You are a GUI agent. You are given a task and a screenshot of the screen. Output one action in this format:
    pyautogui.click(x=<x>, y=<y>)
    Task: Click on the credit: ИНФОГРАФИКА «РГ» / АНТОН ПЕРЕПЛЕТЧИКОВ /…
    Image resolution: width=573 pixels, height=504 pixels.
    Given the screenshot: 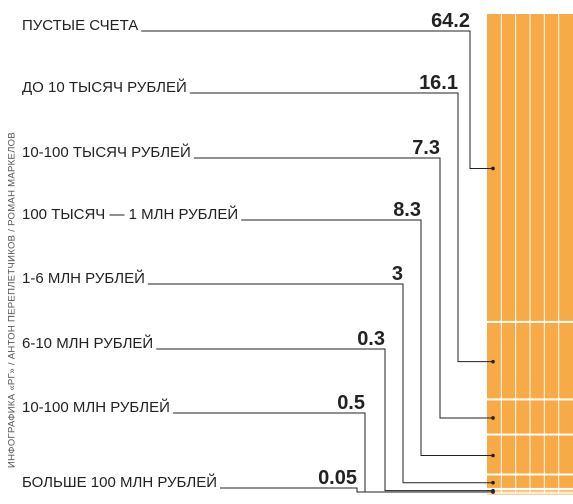 What is the action you would take?
    pyautogui.click(x=12, y=300)
    